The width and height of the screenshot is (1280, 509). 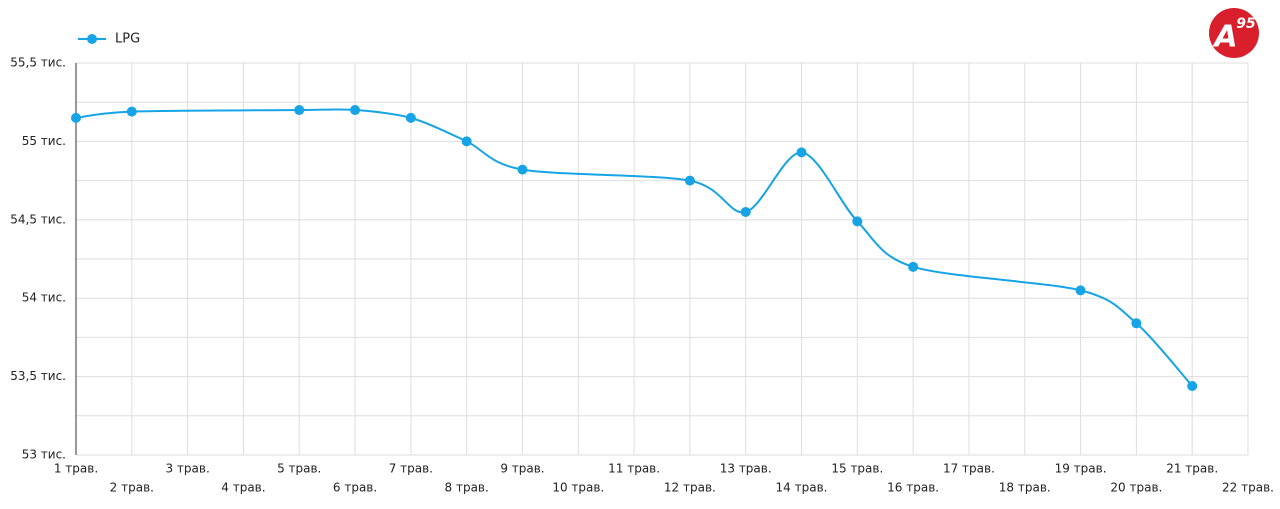 I want to click on x-tick-label: 11 трав., so click(x=634, y=469).